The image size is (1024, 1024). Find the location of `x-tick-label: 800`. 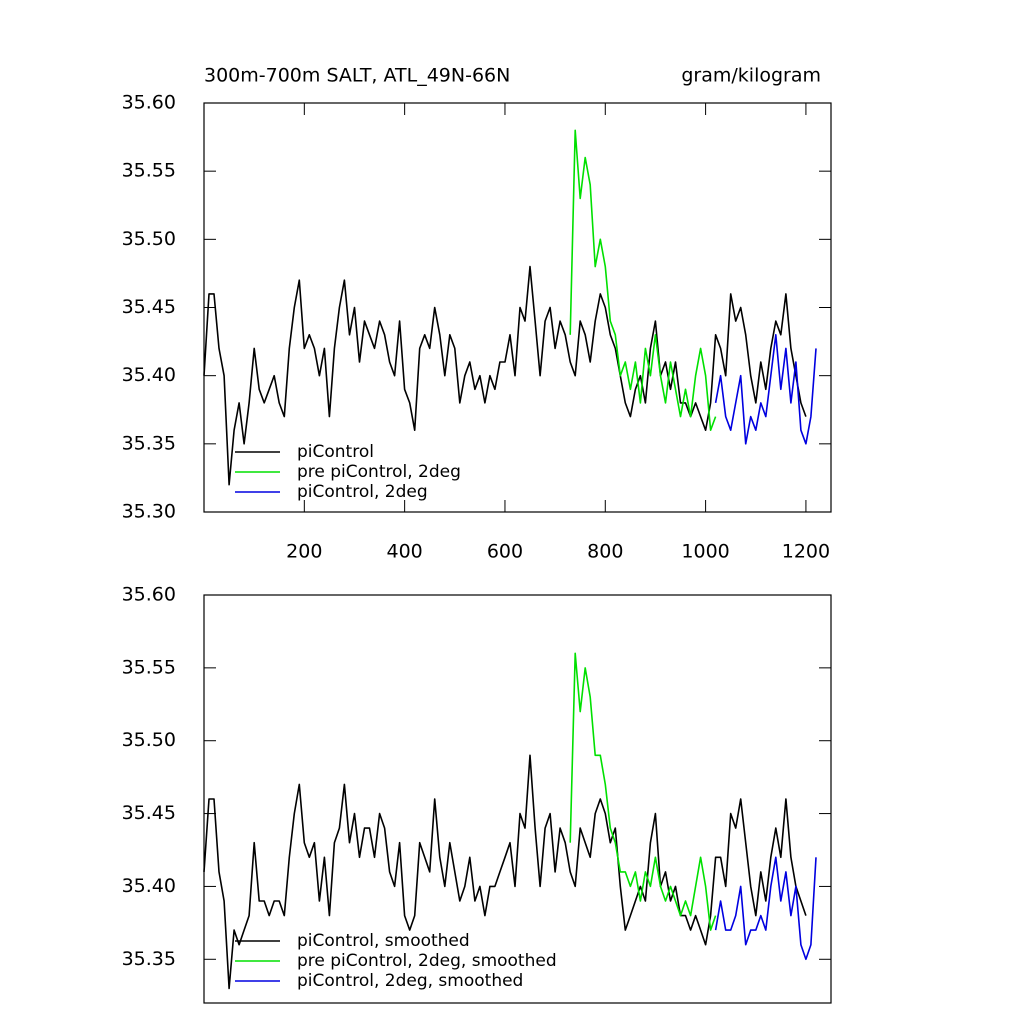

x-tick-label: 800 is located at coordinates (605, 552).